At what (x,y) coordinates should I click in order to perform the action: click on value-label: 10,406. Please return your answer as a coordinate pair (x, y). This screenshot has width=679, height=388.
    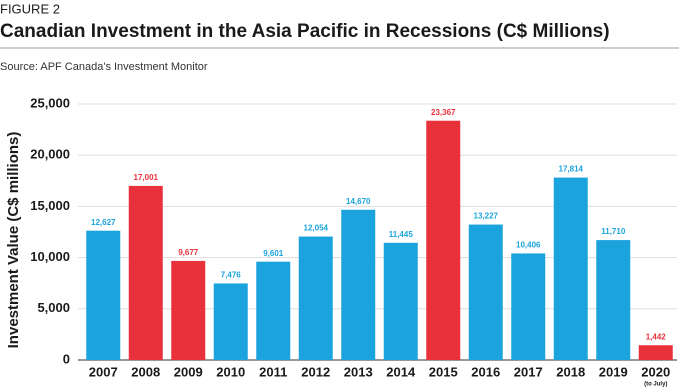
    Looking at the image, I should click on (528, 245).